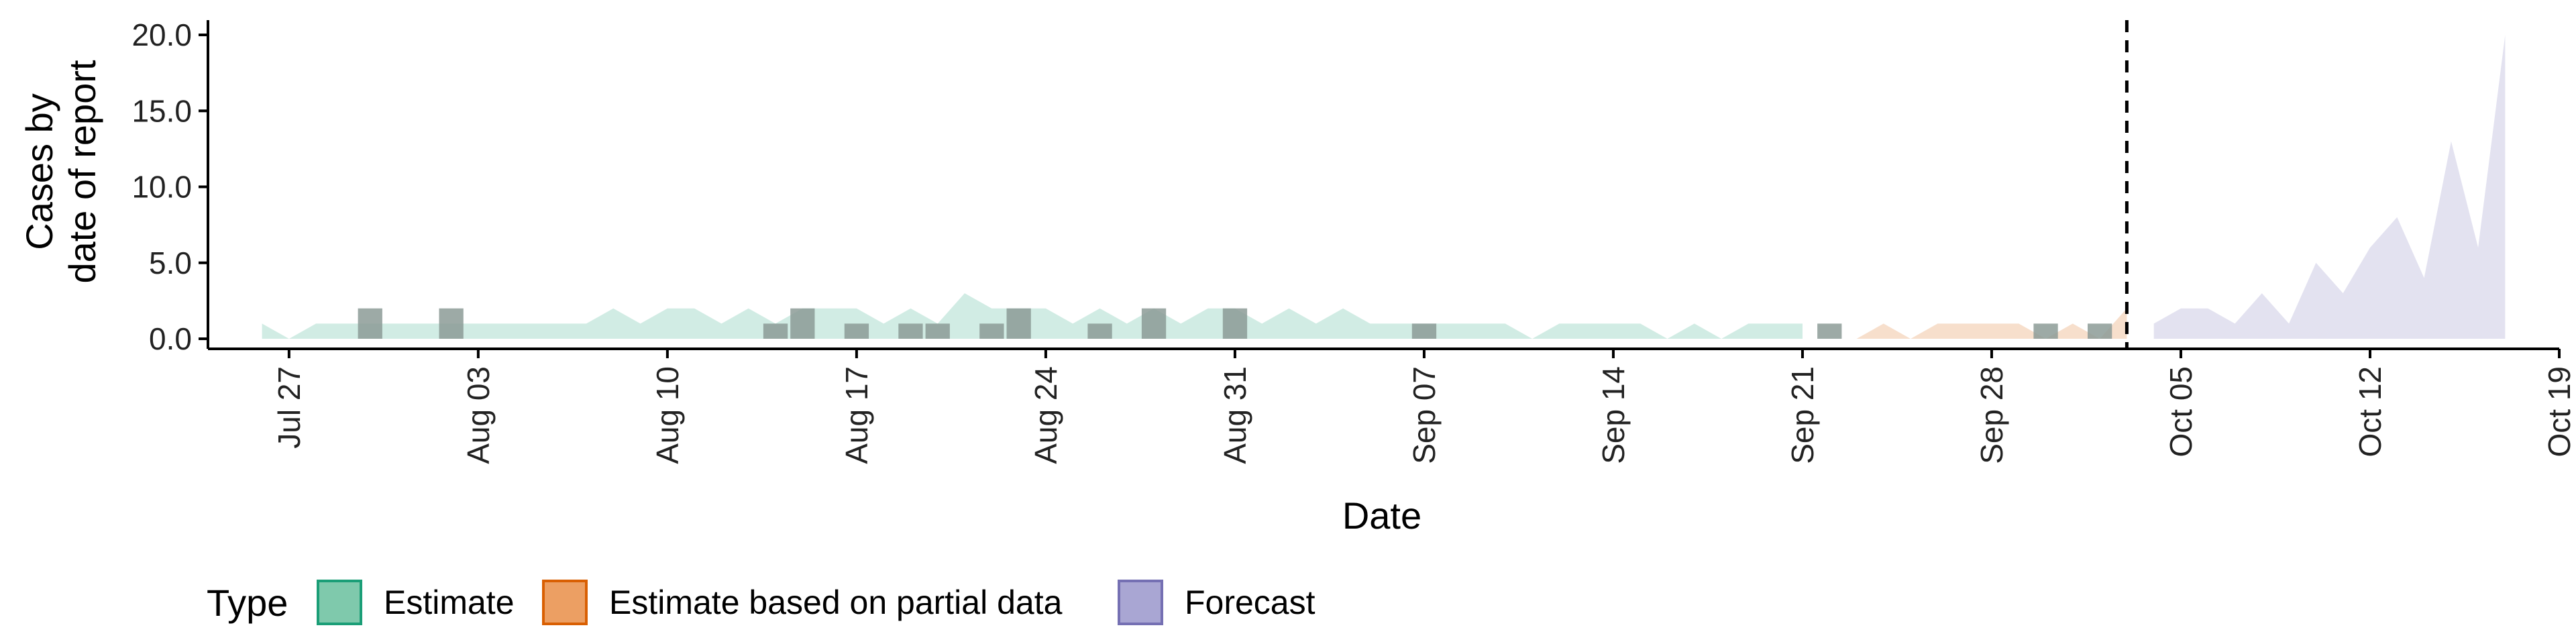 The image size is (2576, 644). What do you see at coordinates (161, 187) in the screenshot?
I see `y-tick-label: 10.0` at bounding box center [161, 187].